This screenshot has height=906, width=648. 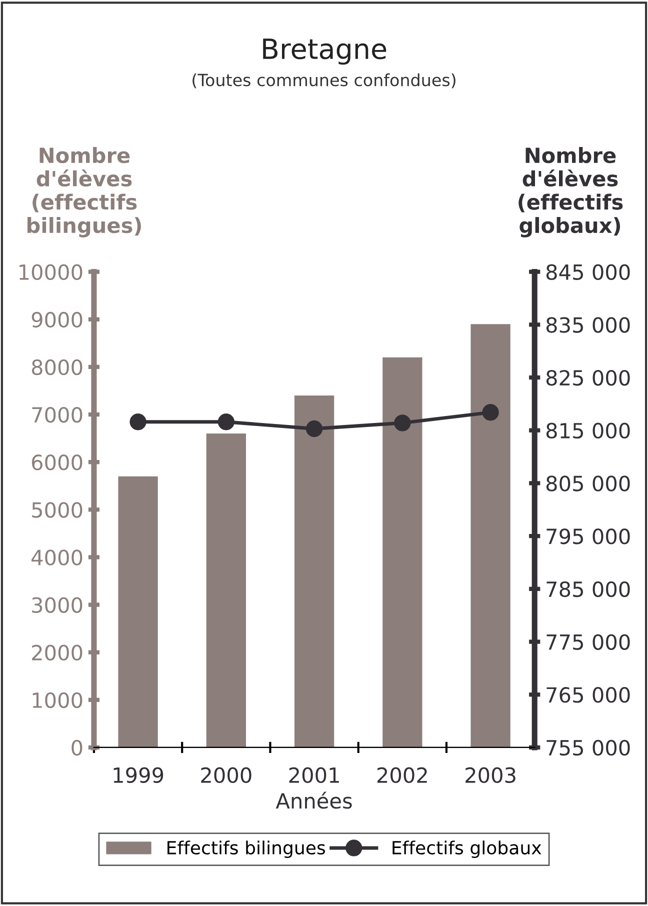 What do you see at coordinates (588, 536) in the screenshot?
I see `y2-tick-label: 795 000` at bounding box center [588, 536].